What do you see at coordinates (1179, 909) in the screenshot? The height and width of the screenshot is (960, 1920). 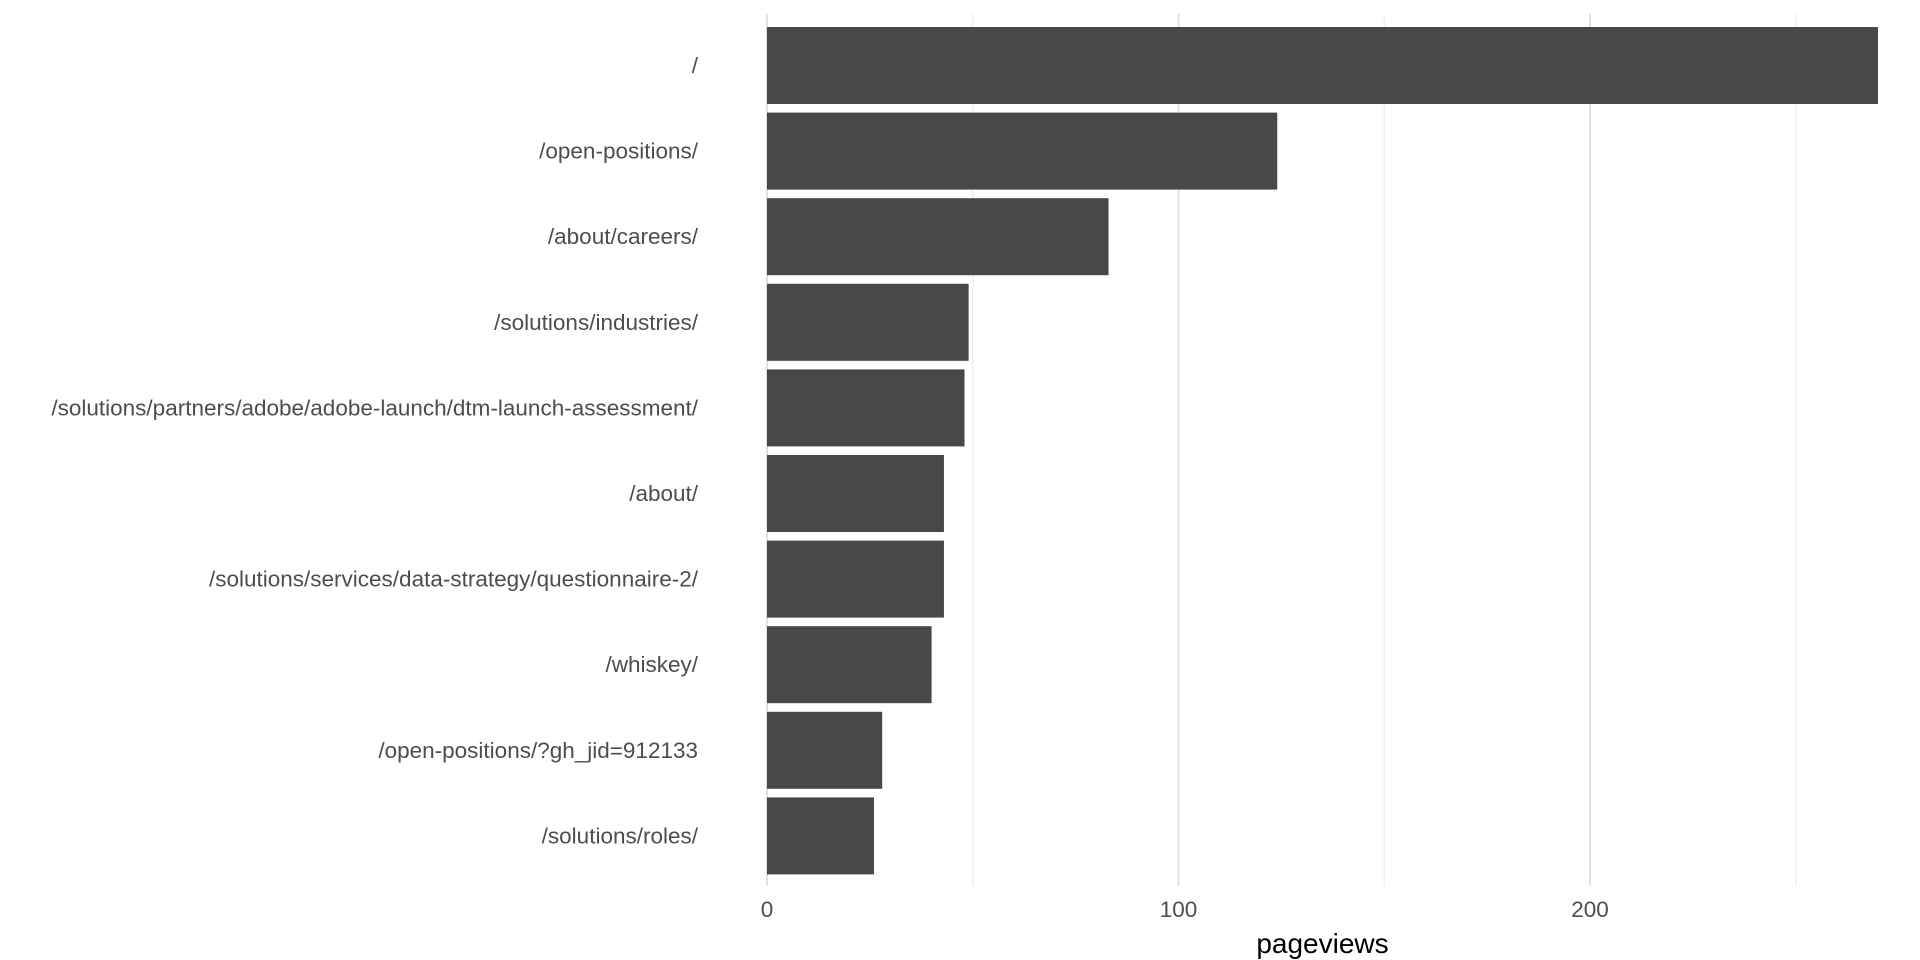 I see `x-tick-label: 100` at bounding box center [1179, 909].